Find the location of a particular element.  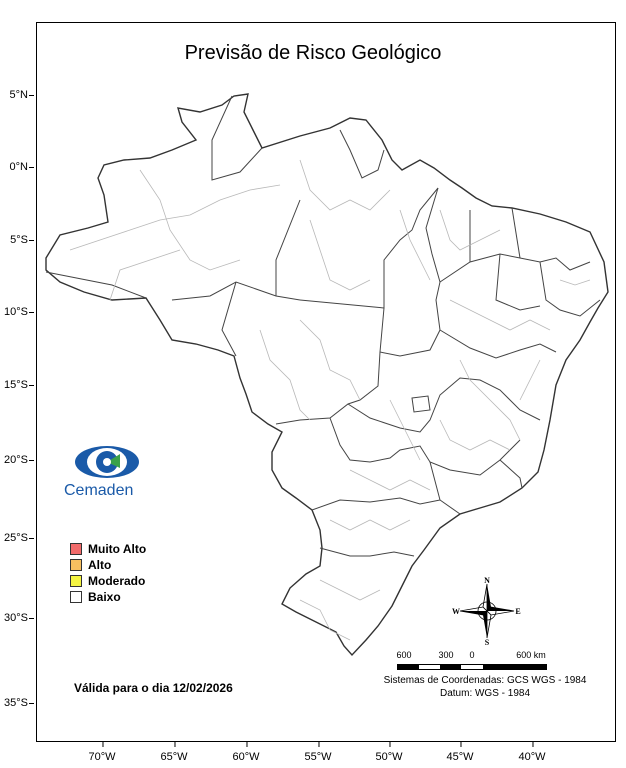

lon-label-55w: 55°W is located at coordinates (318, 752).